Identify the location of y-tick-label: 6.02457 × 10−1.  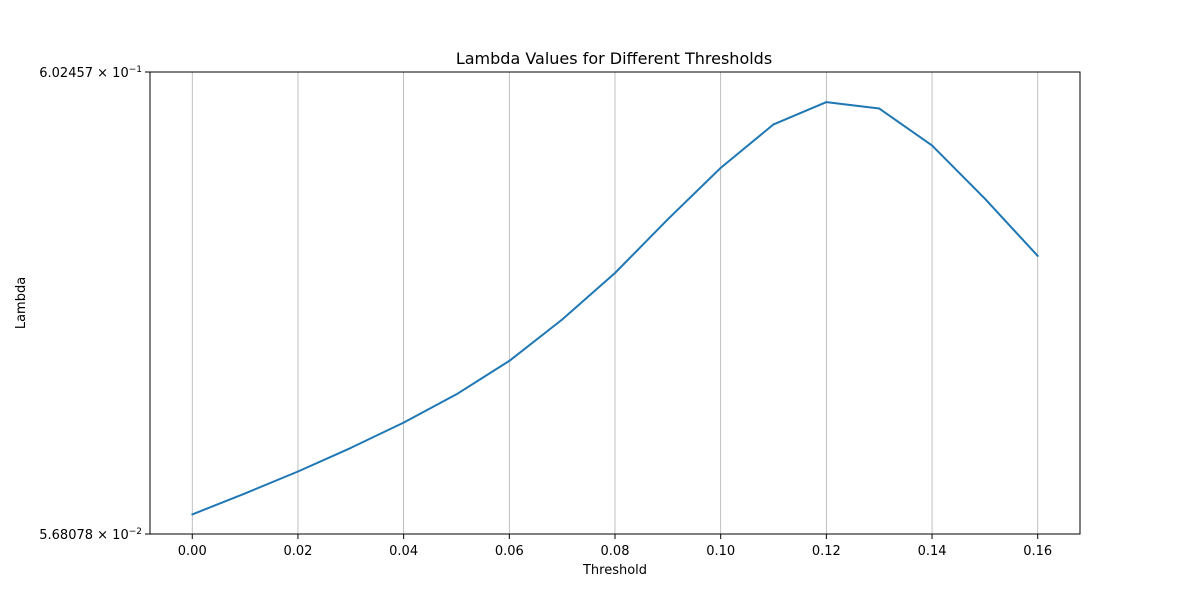
(90, 73).